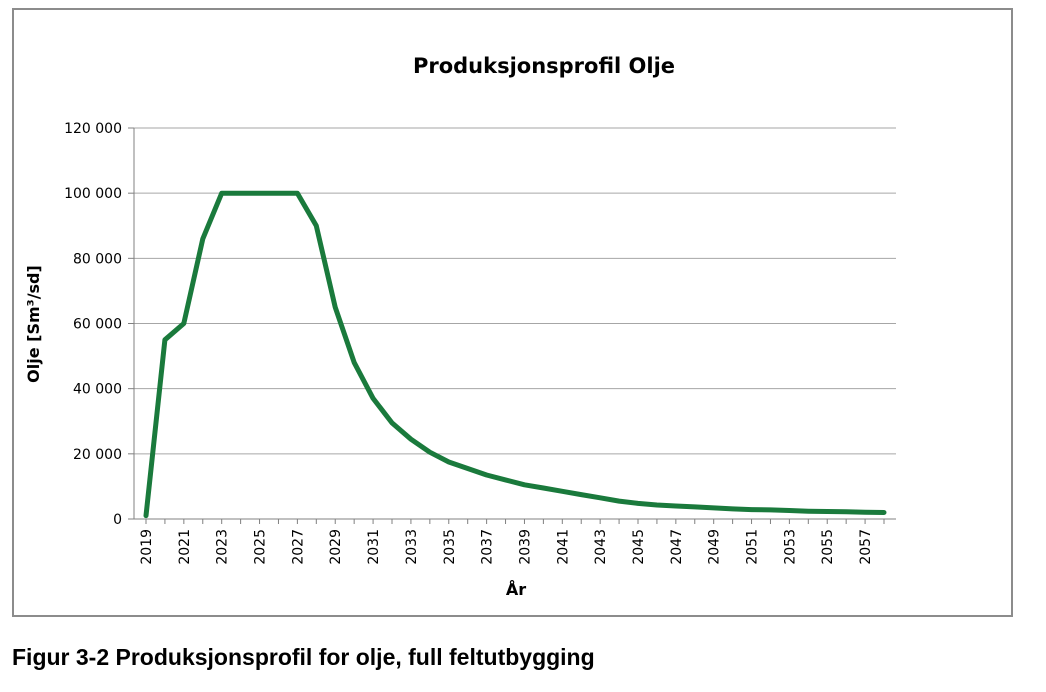  Describe the element at coordinates (147, 547) in the screenshot. I see `x-tick-label: 2019` at that location.